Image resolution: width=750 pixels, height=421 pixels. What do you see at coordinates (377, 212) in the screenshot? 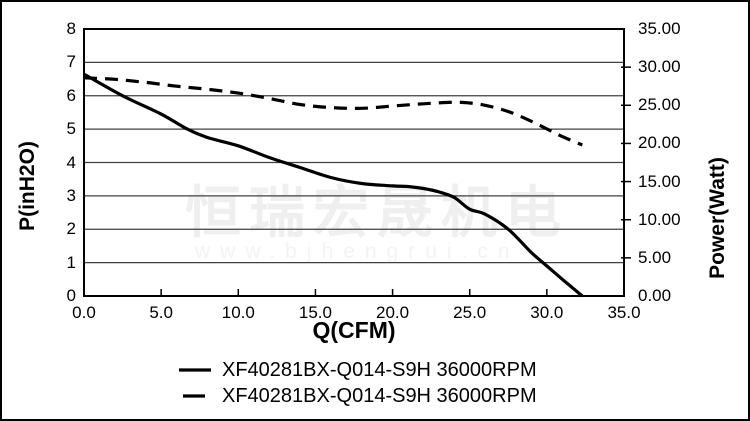
I see `watermark-company-text: 恒瑞宏晟机电` at bounding box center [377, 212].